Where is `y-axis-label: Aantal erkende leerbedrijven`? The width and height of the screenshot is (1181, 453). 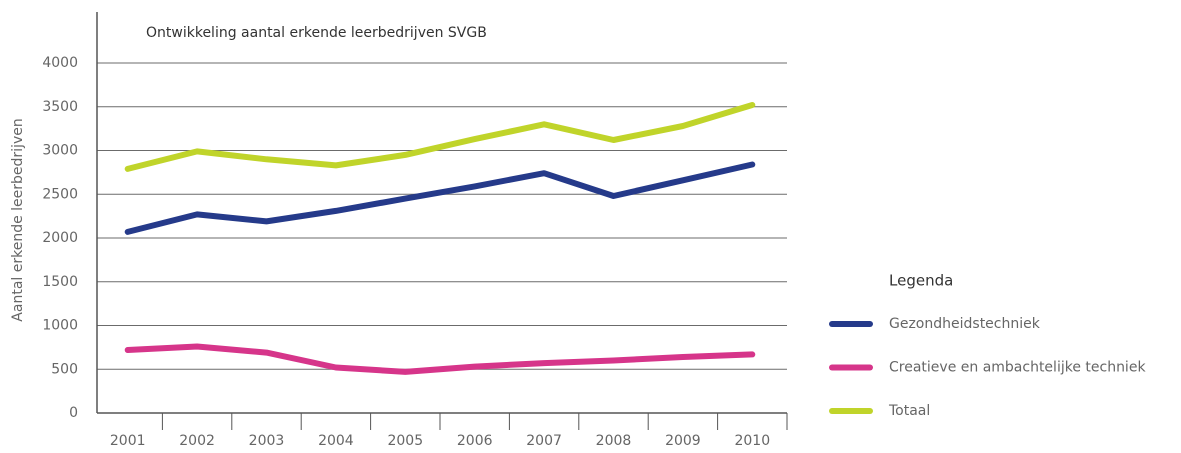
y-axis-label: Aantal erkende leerbedrijven is located at coordinates (18, 219).